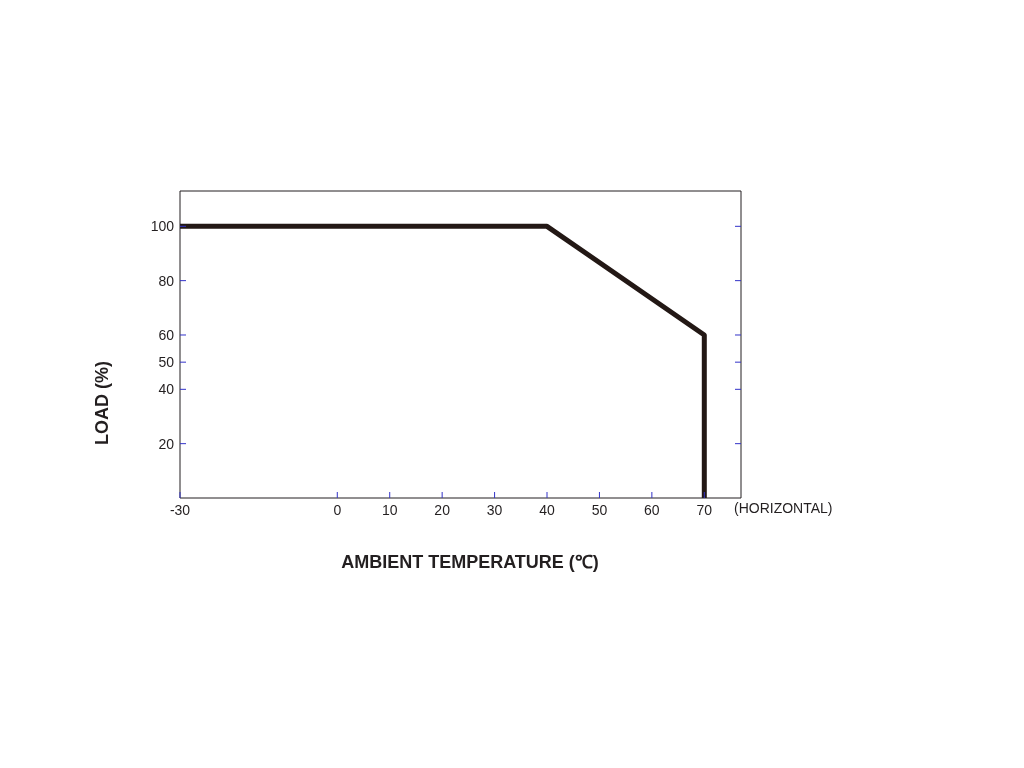 This screenshot has height=768, width=1024. I want to click on x-tick-label: 10, so click(389, 510).